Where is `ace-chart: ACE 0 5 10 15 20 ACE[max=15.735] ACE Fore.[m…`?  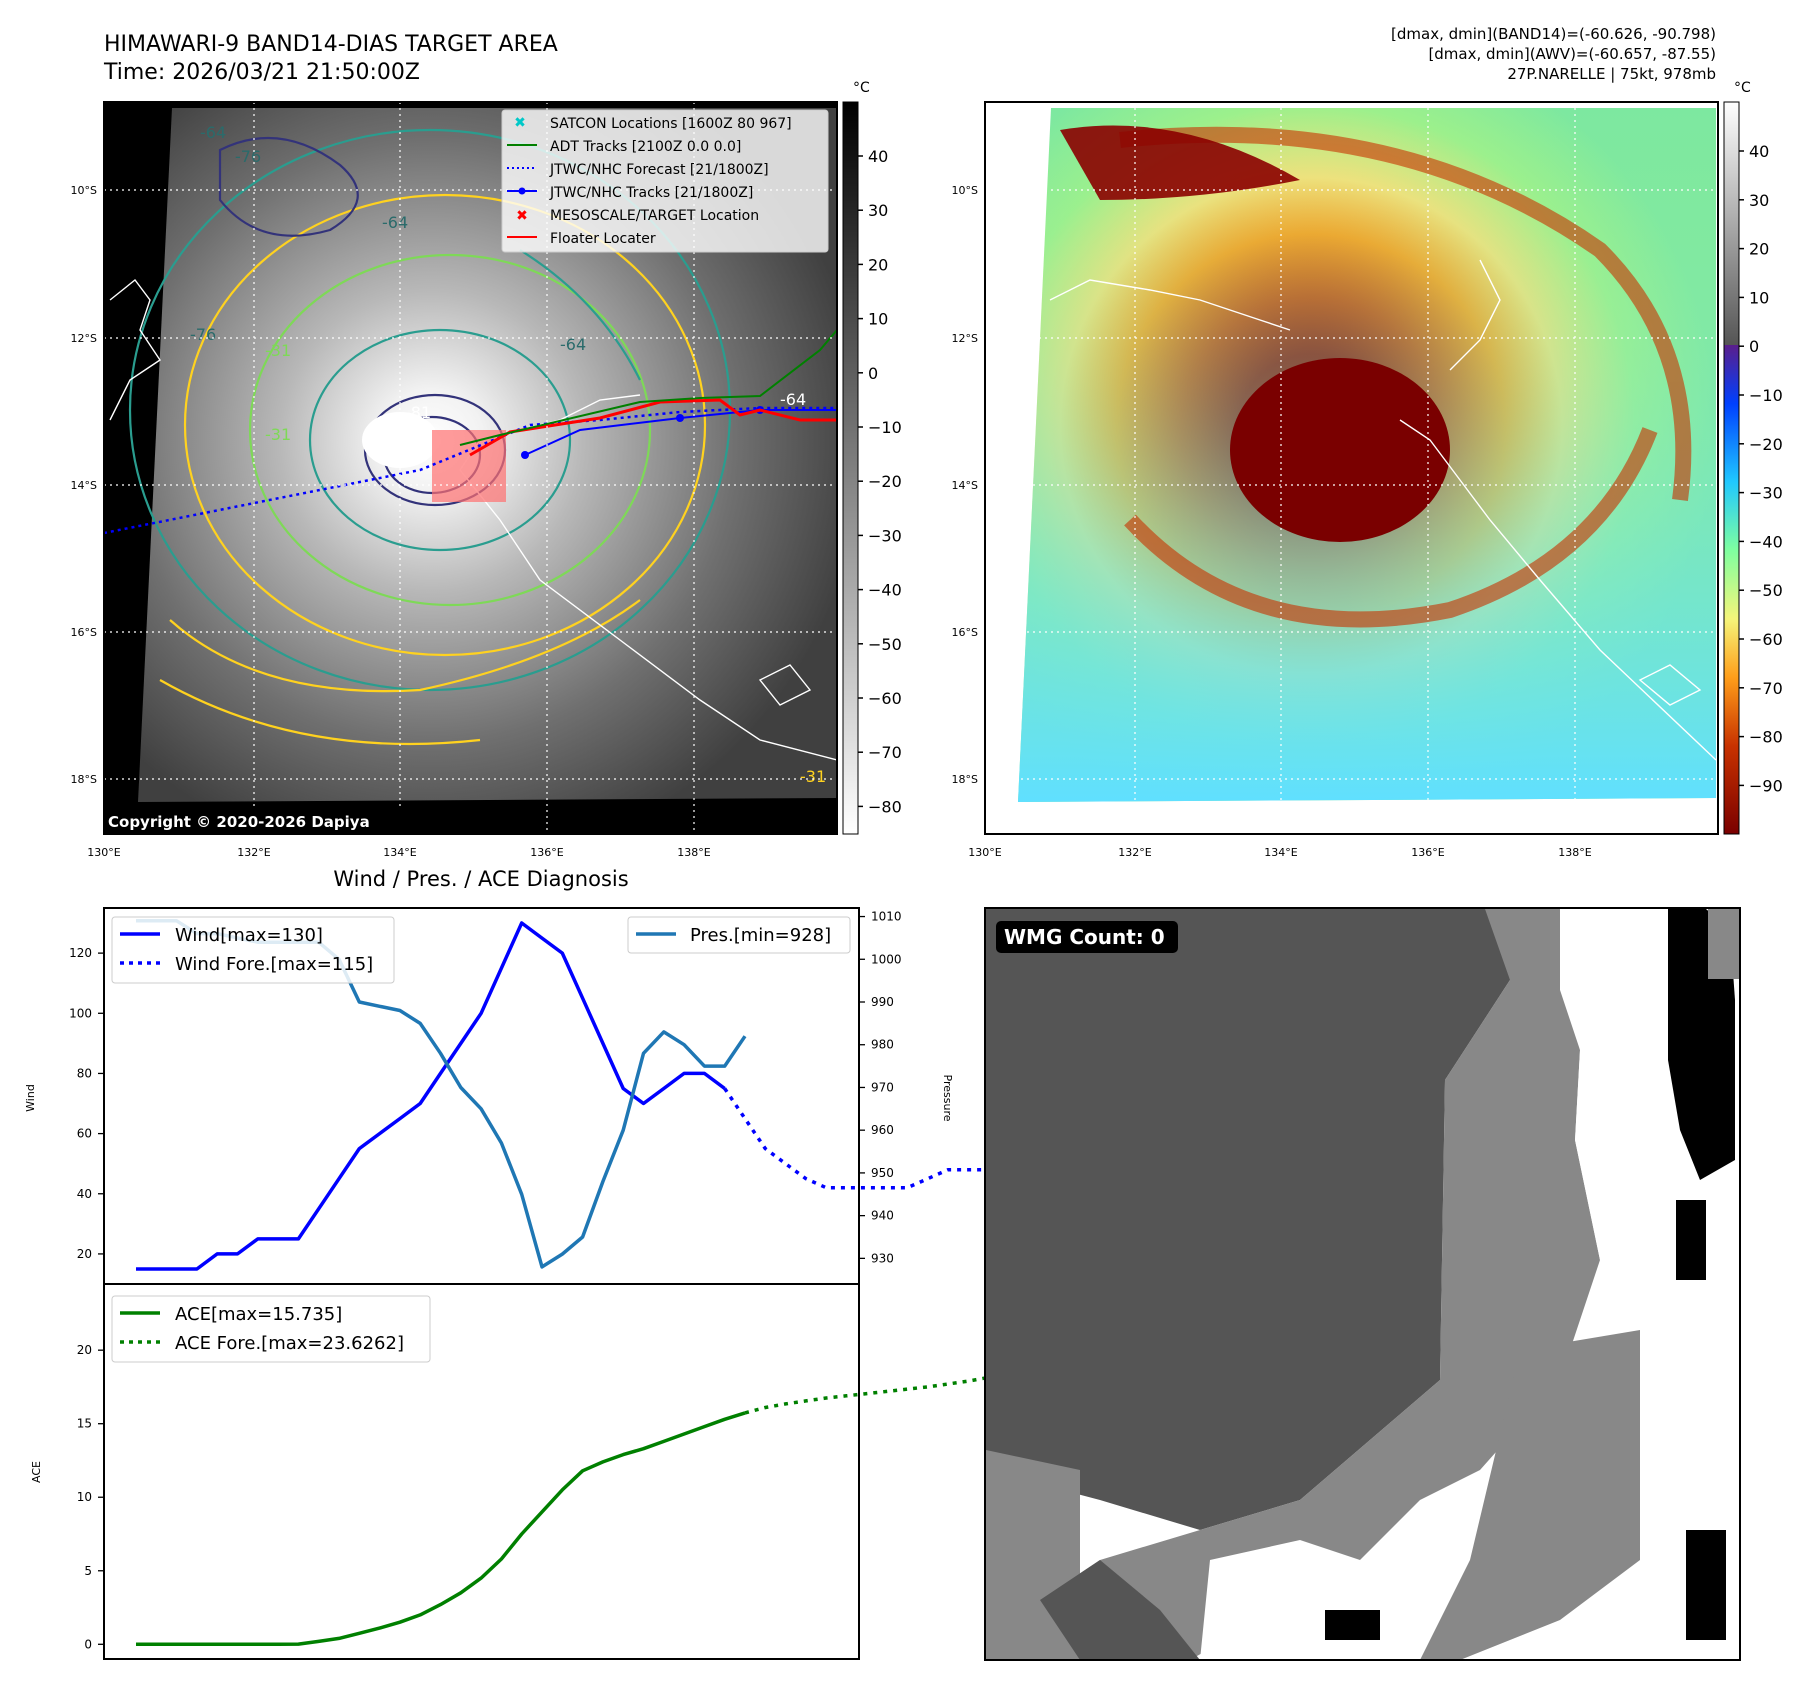
ace-chart: ACE 0 5 10 15 20 ACE[max=15.735] ACE Fore.[m… is located at coordinates (591, 1471).